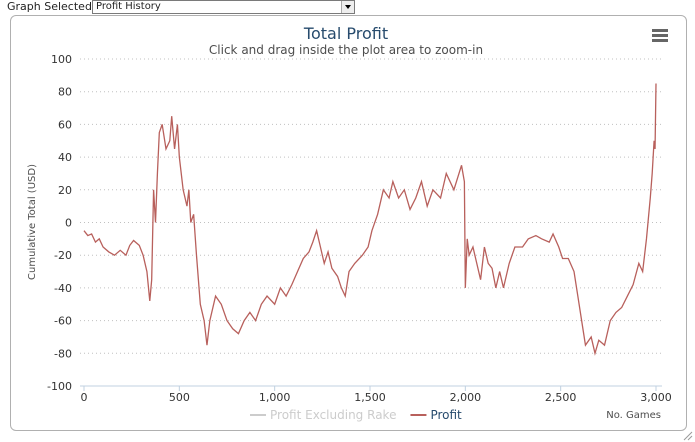 The height and width of the screenshot is (442, 695). What do you see at coordinates (466, 397) in the screenshot?
I see `x-tick-label: 2,000` at bounding box center [466, 397].